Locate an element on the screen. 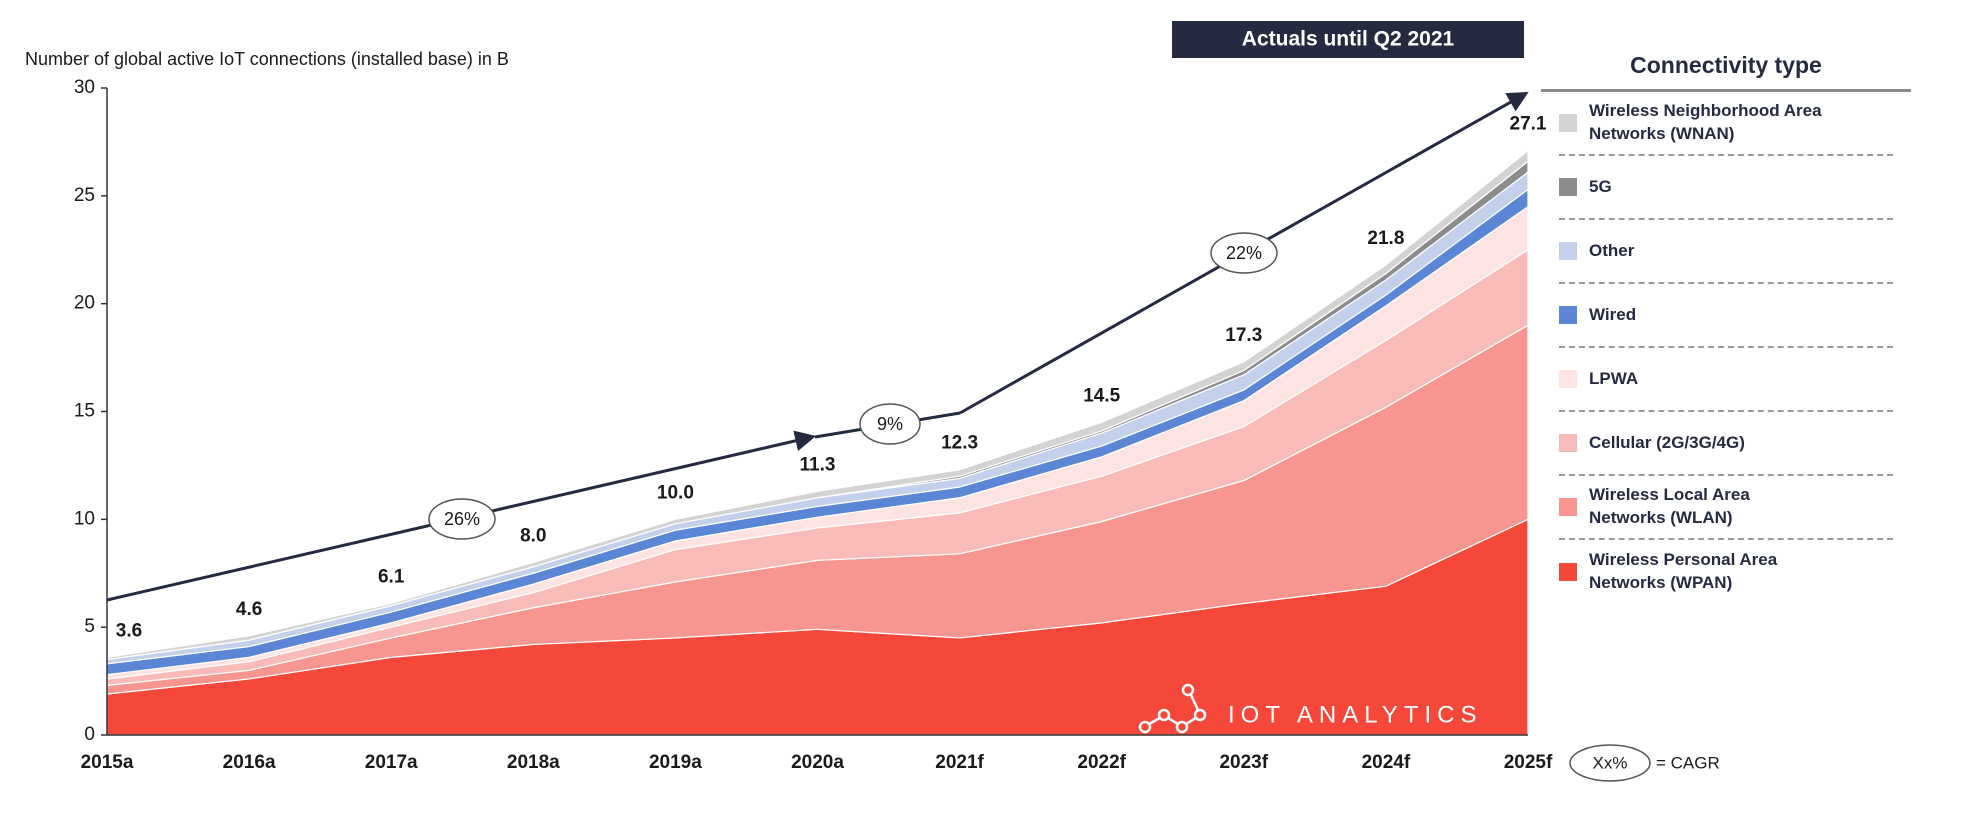 The image size is (1980, 820). x-tick-label: 2020a is located at coordinates (817, 762).